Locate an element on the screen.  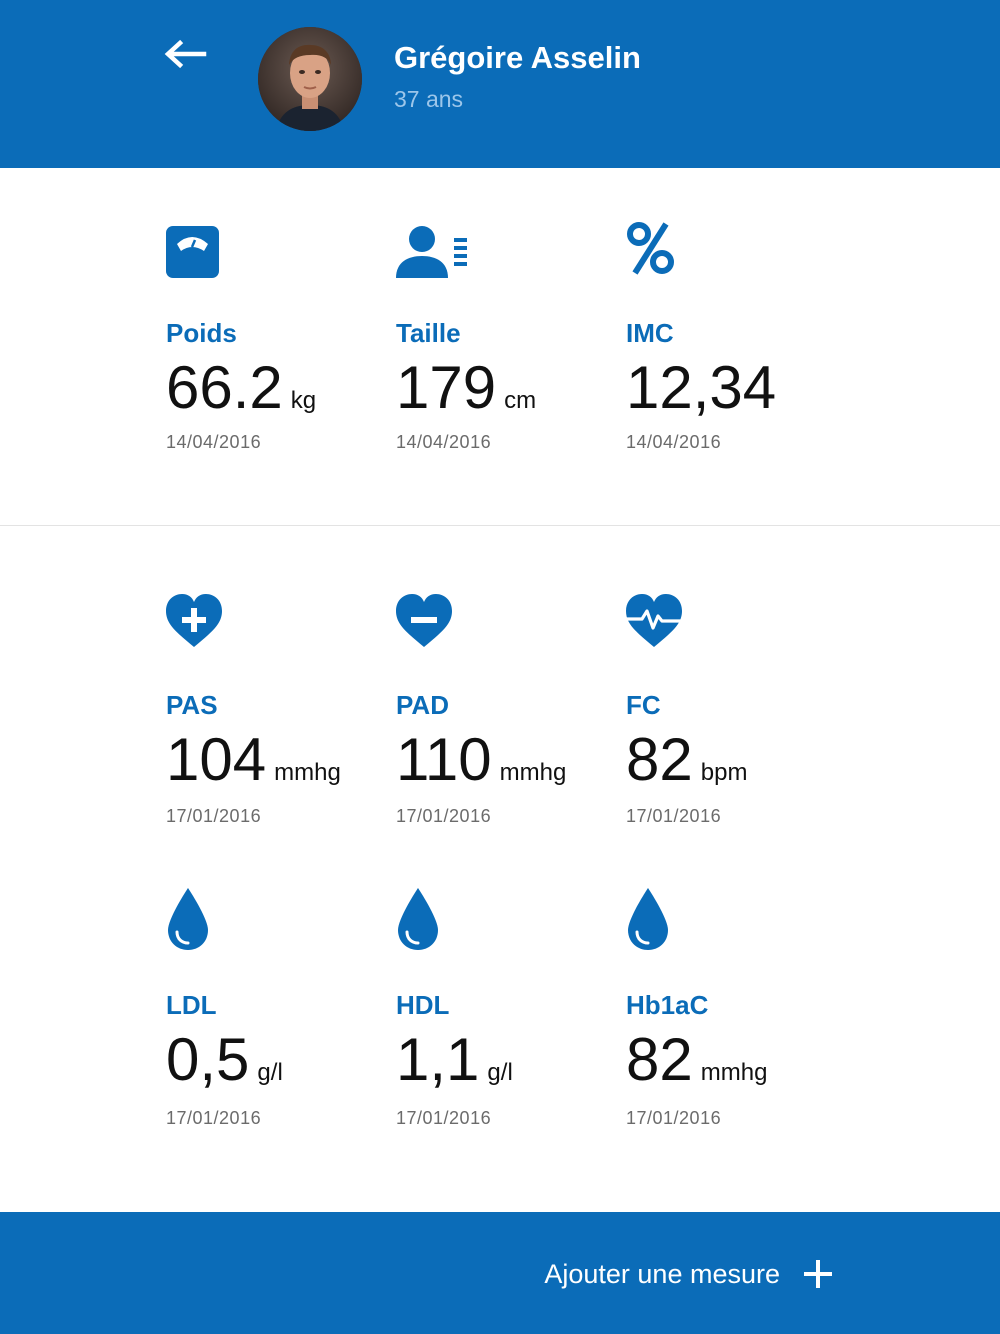
plus-icon is located at coordinates (818, 1274).